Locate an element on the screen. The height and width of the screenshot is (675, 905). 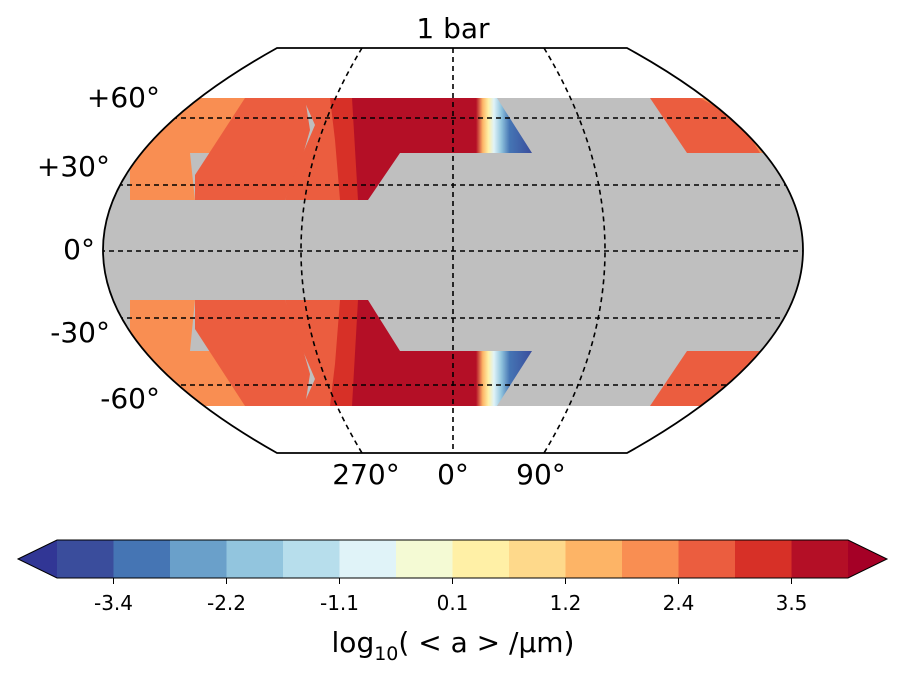
longitude-labels: 270° 0° 90° is located at coordinates (449, 474).